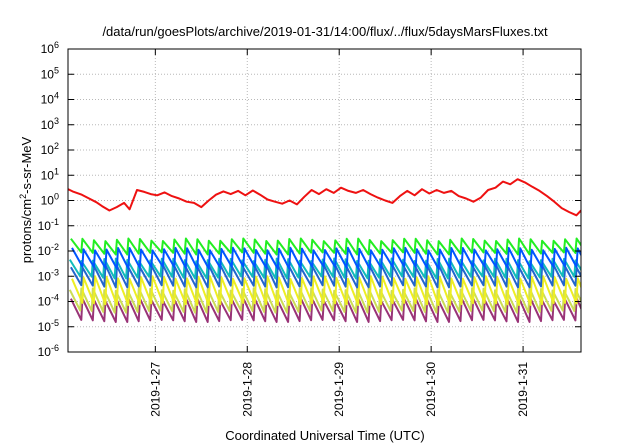 The width and height of the screenshot is (640, 448). What do you see at coordinates (339, 389) in the screenshot?
I see `x-tick-label: 2019-1-29` at bounding box center [339, 389].